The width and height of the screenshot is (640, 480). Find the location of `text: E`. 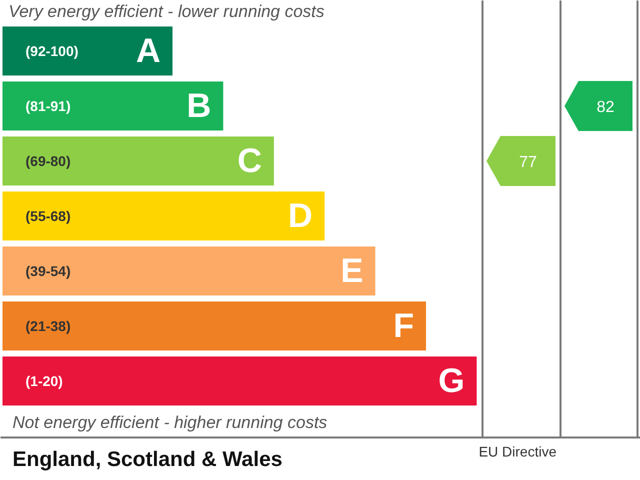

text: E is located at coordinates (352, 271).